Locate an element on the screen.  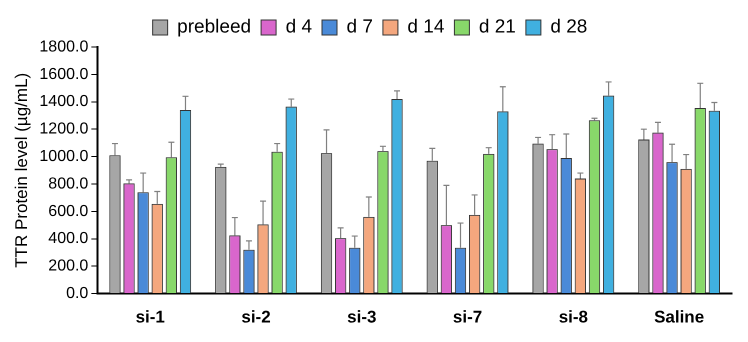
y-tick-label: 400.0 is located at coordinates (68, 239).